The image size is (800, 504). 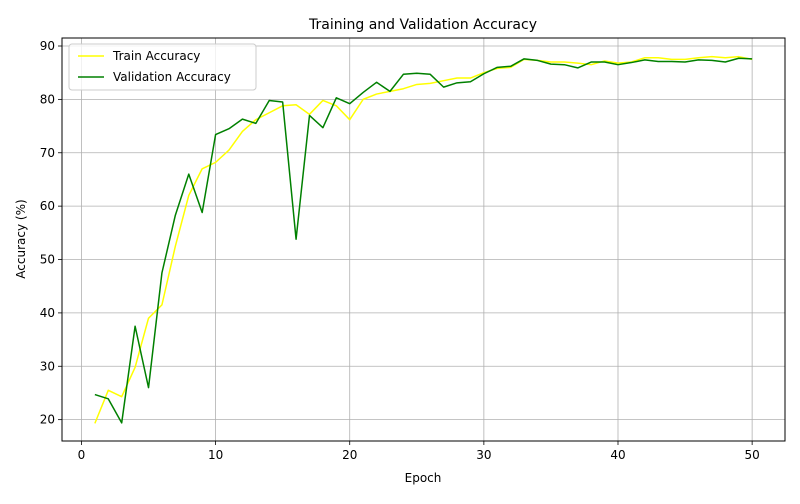 What do you see at coordinates (51, 233) in the screenshot?
I see `y-axis: 20 30 40 50 60 70 80 90` at bounding box center [51, 233].